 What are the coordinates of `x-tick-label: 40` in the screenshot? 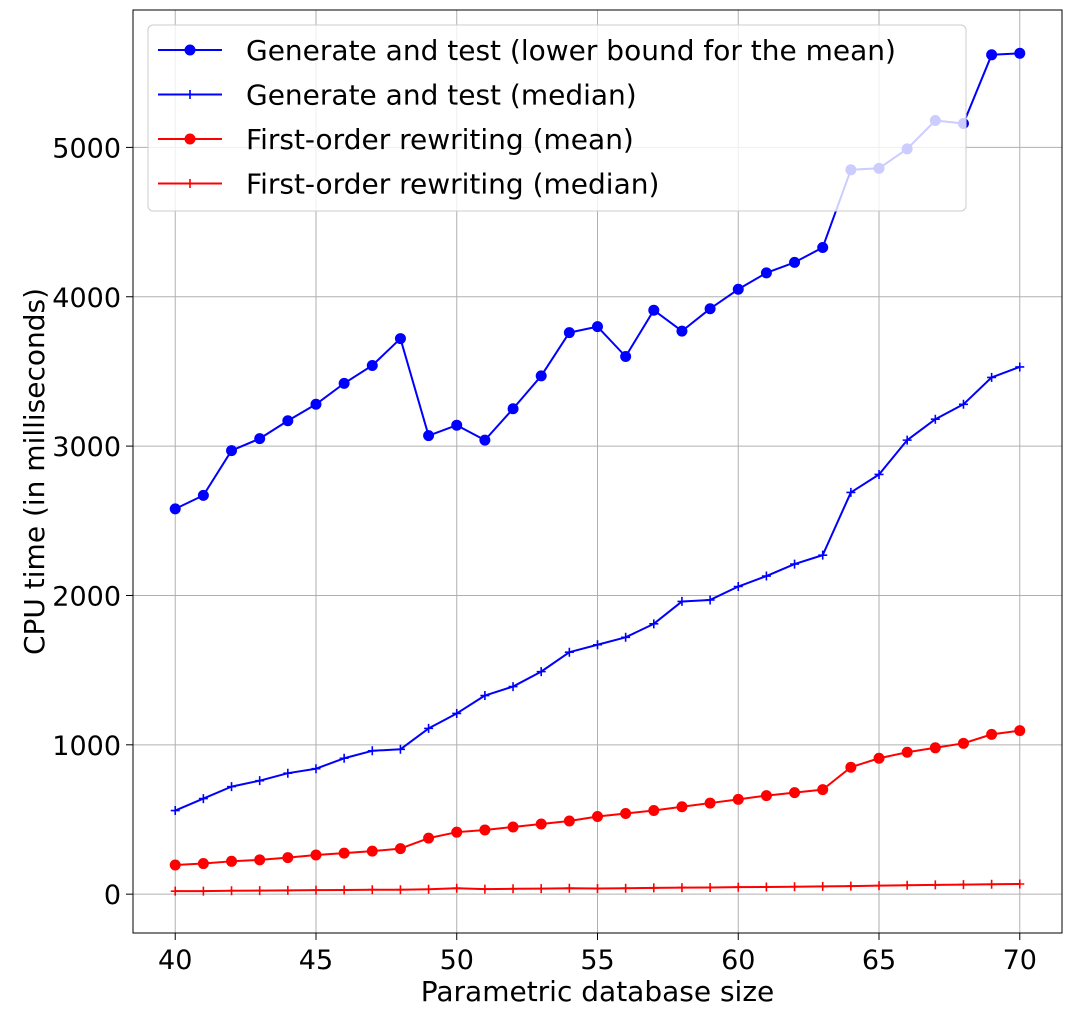 It's located at (175, 960).